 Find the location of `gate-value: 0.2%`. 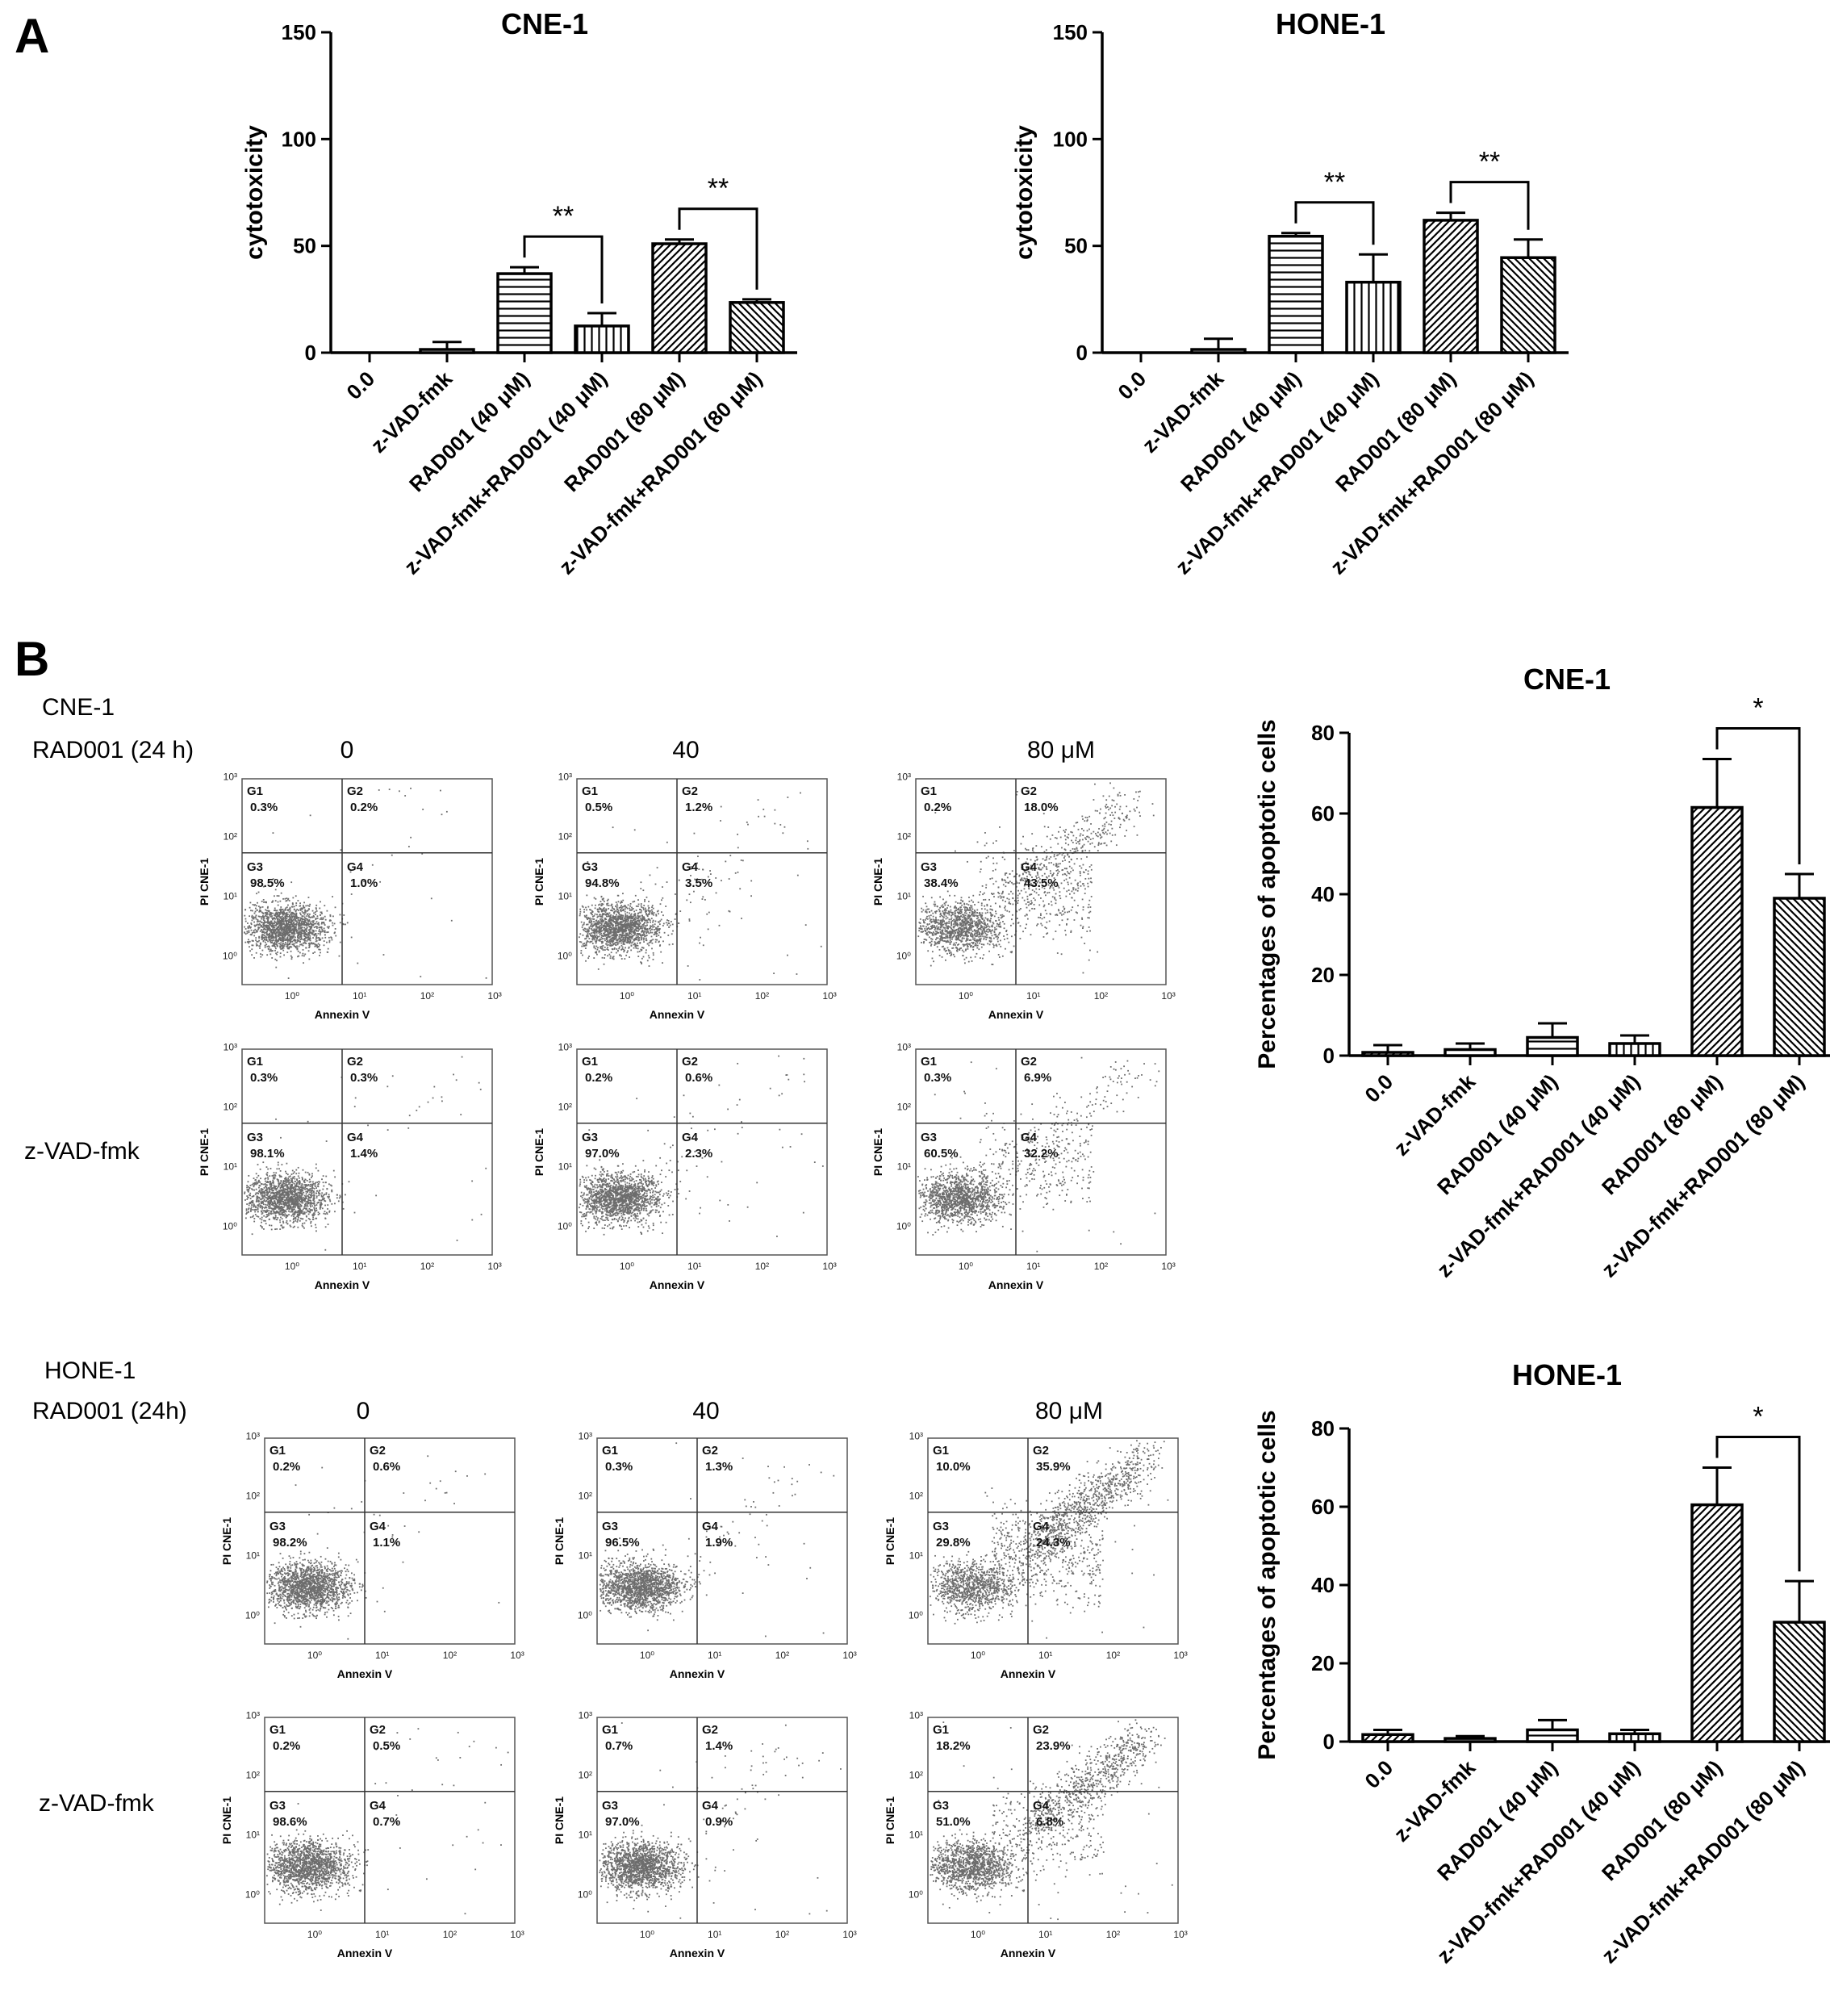

gate-value: 0.2% is located at coordinates (937, 807).